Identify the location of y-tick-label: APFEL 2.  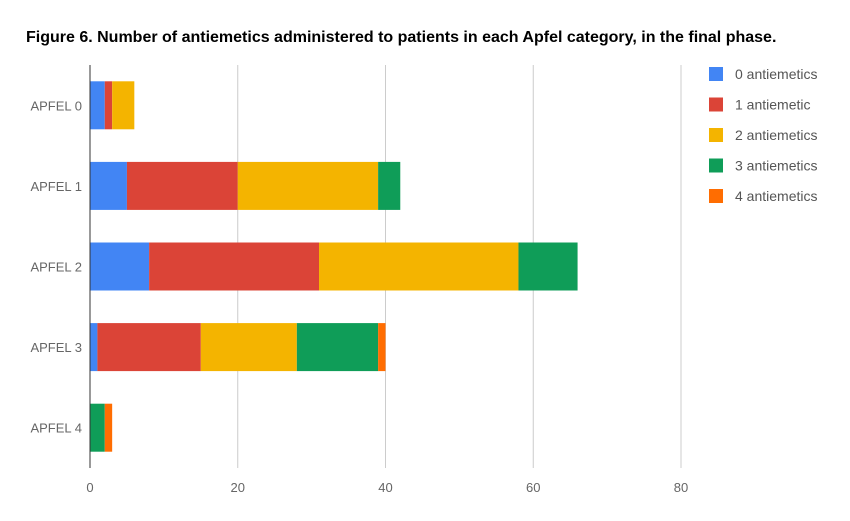
(56, 267).